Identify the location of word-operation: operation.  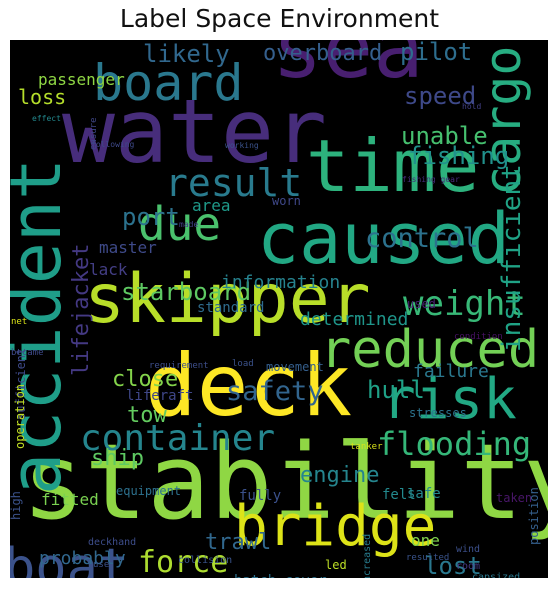
(20, 416).